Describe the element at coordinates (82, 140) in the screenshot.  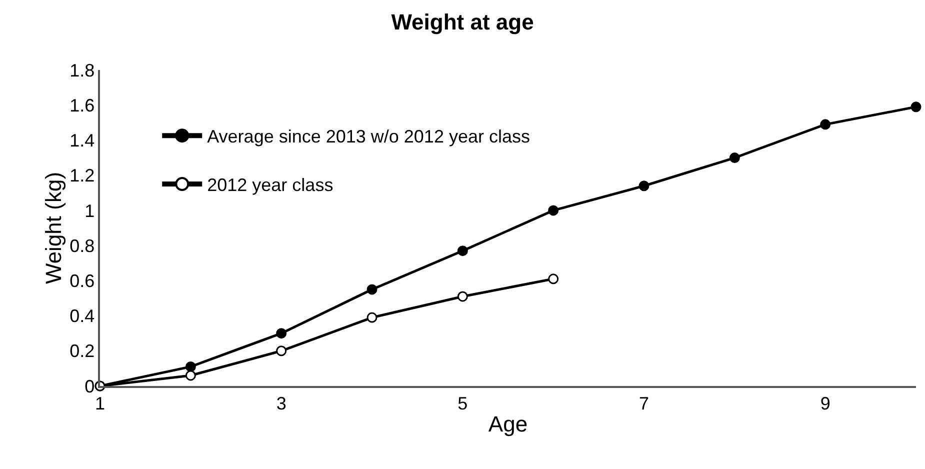
I see `y-tick-label: 1.4` at that location.